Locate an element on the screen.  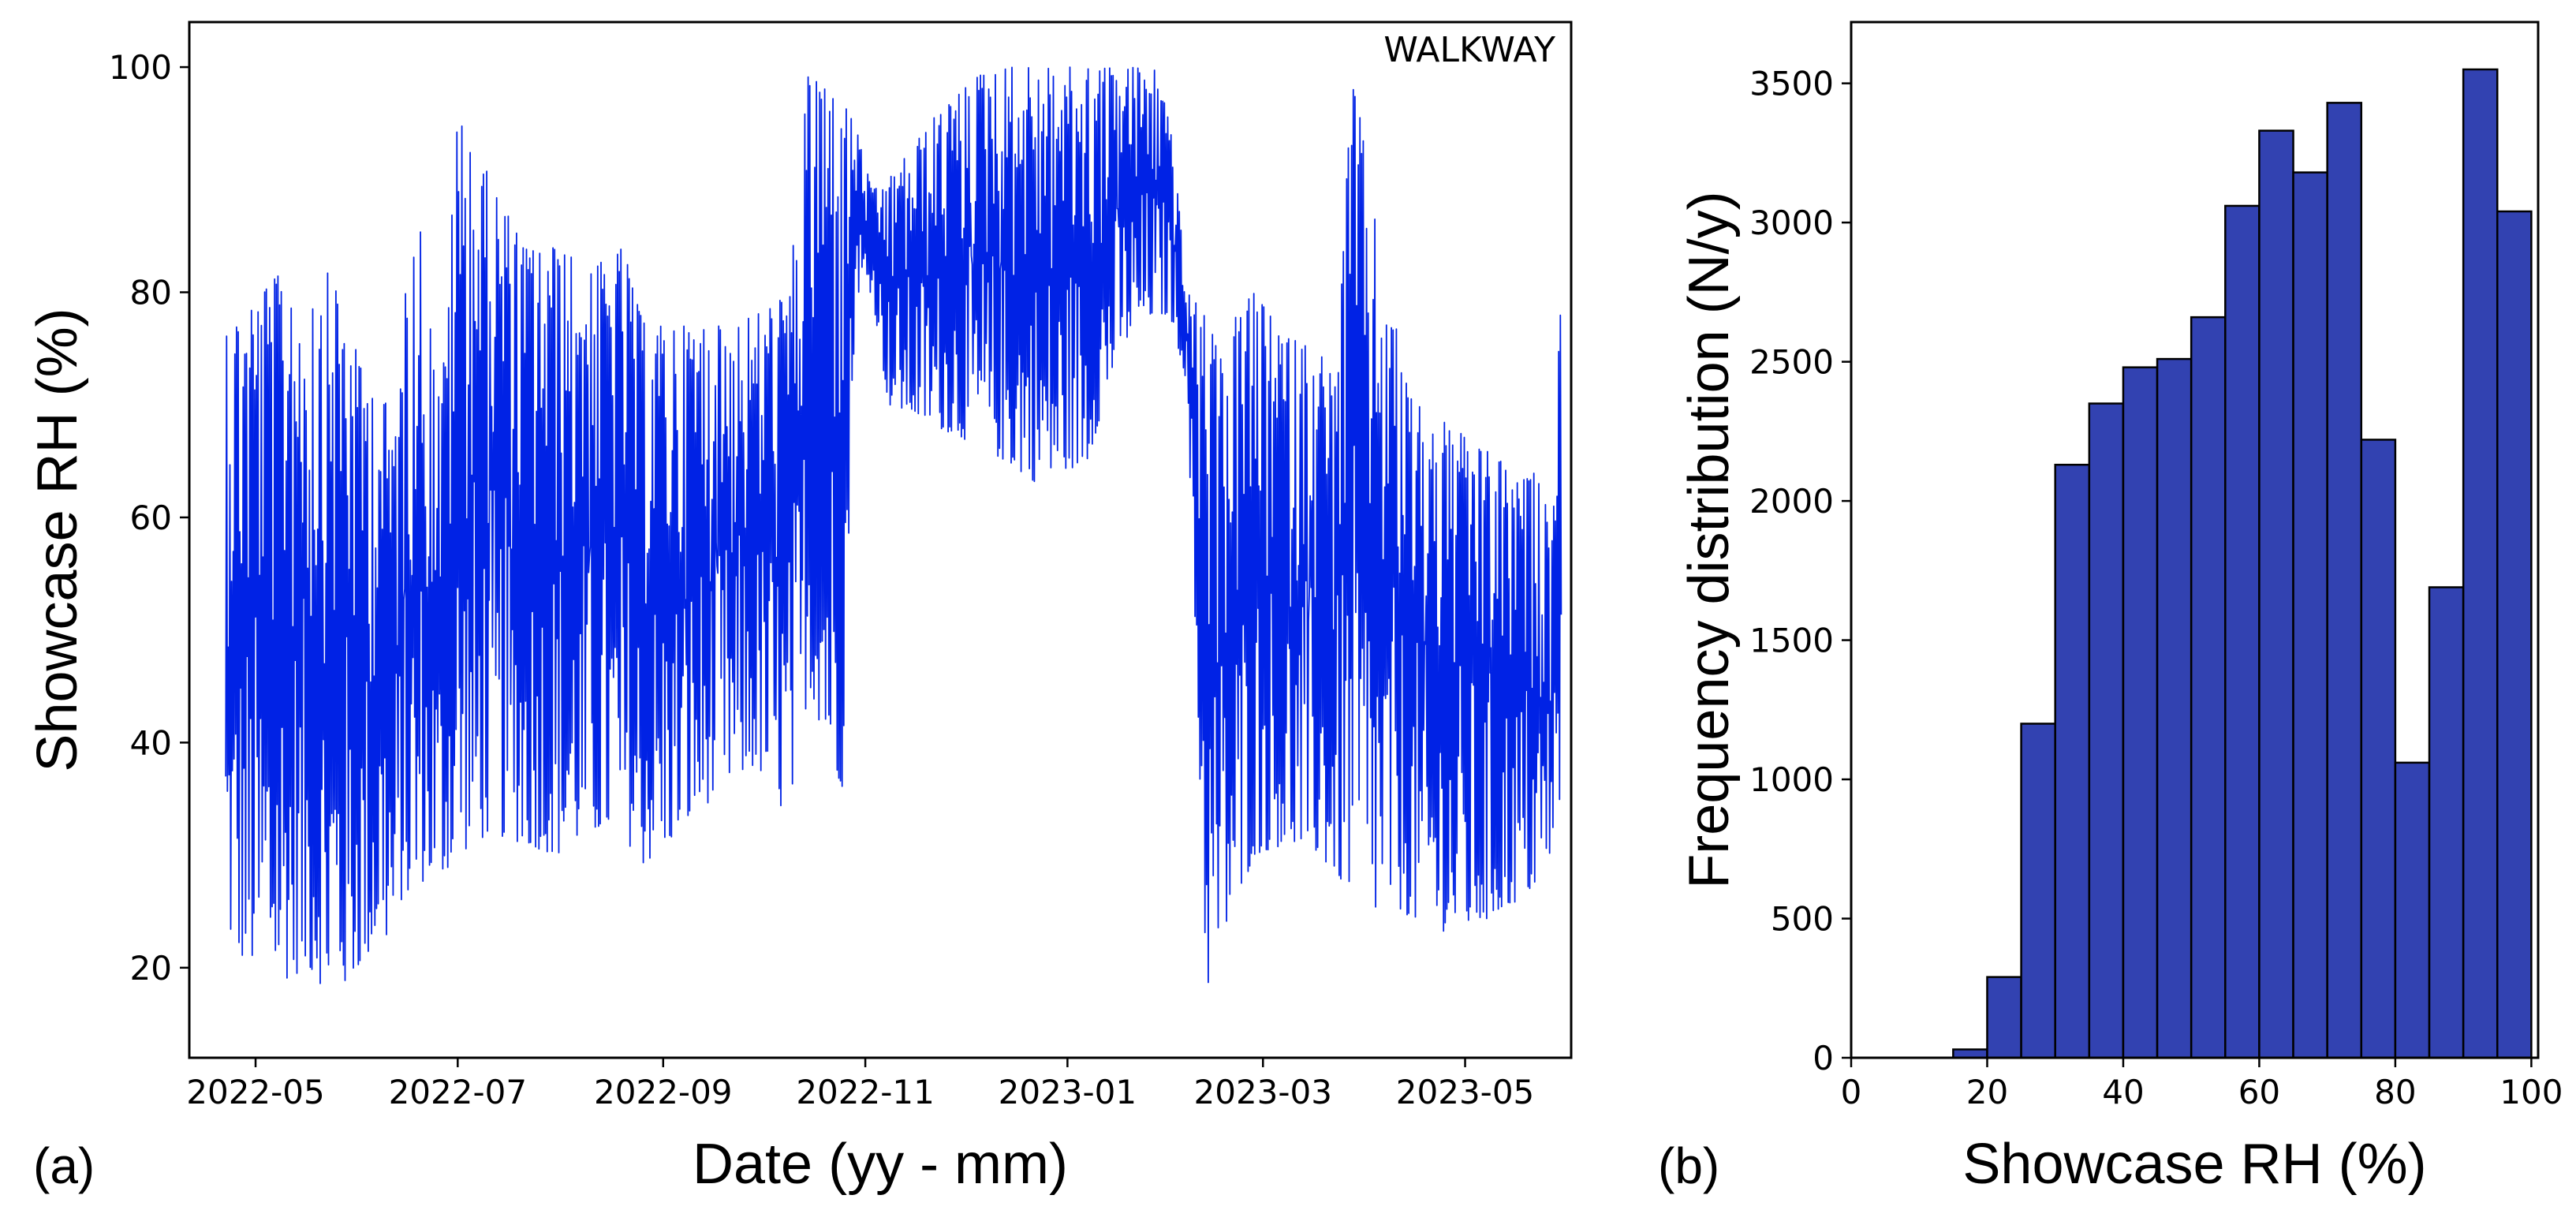
time-series-y-tick-label: 40 is located at coordinates (151, 743).